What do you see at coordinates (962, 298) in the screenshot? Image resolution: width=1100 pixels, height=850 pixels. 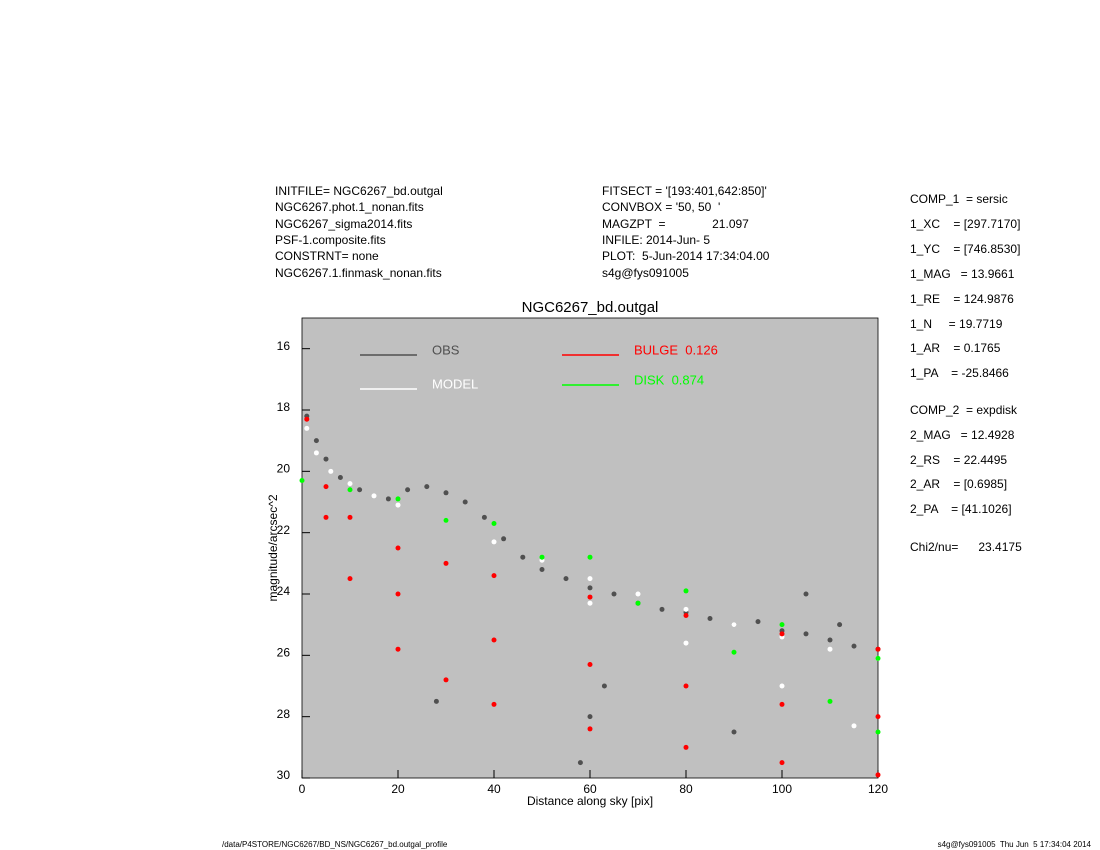 I see `param-line: 1_RE = 124.9876` at bounding box center [962, 298].